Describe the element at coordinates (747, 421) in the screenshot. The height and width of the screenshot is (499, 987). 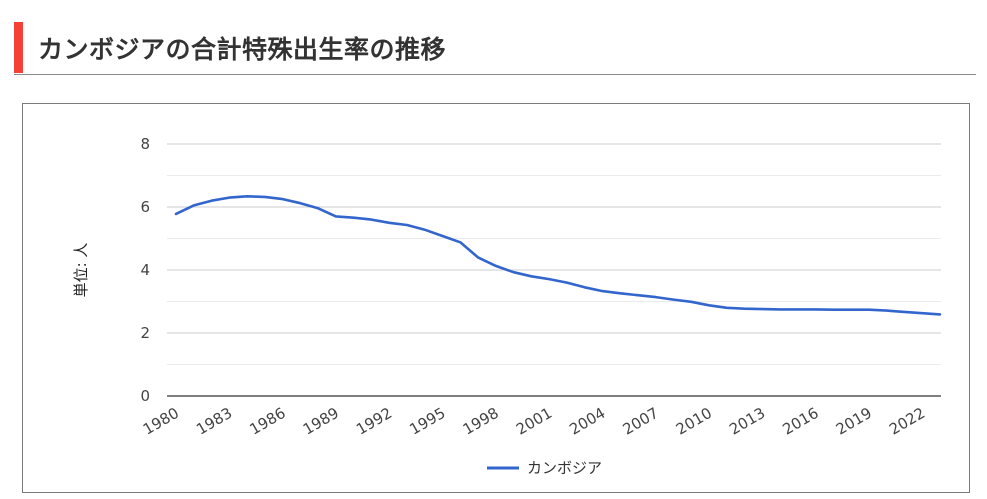
I see `x-tick-label: 2013` at that location.